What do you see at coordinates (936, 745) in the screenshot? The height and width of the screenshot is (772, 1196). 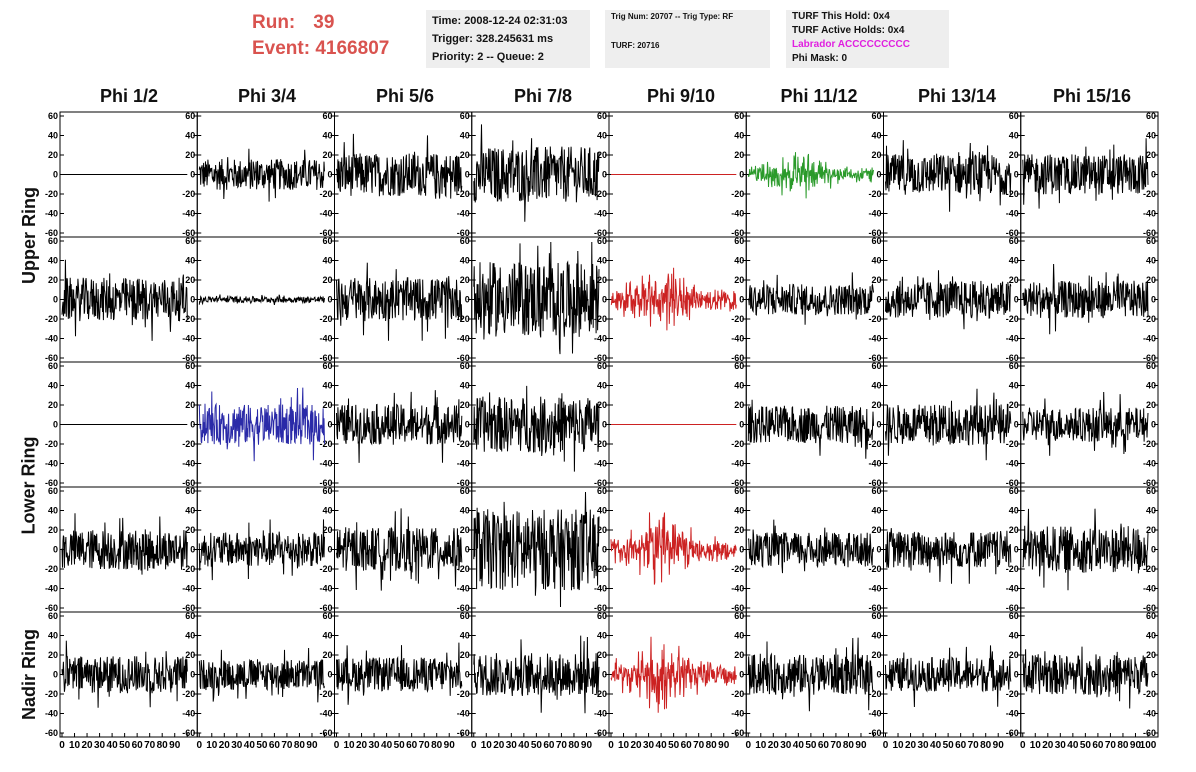 I see `x-tick-label: 40` at bounding box center [936, 745].